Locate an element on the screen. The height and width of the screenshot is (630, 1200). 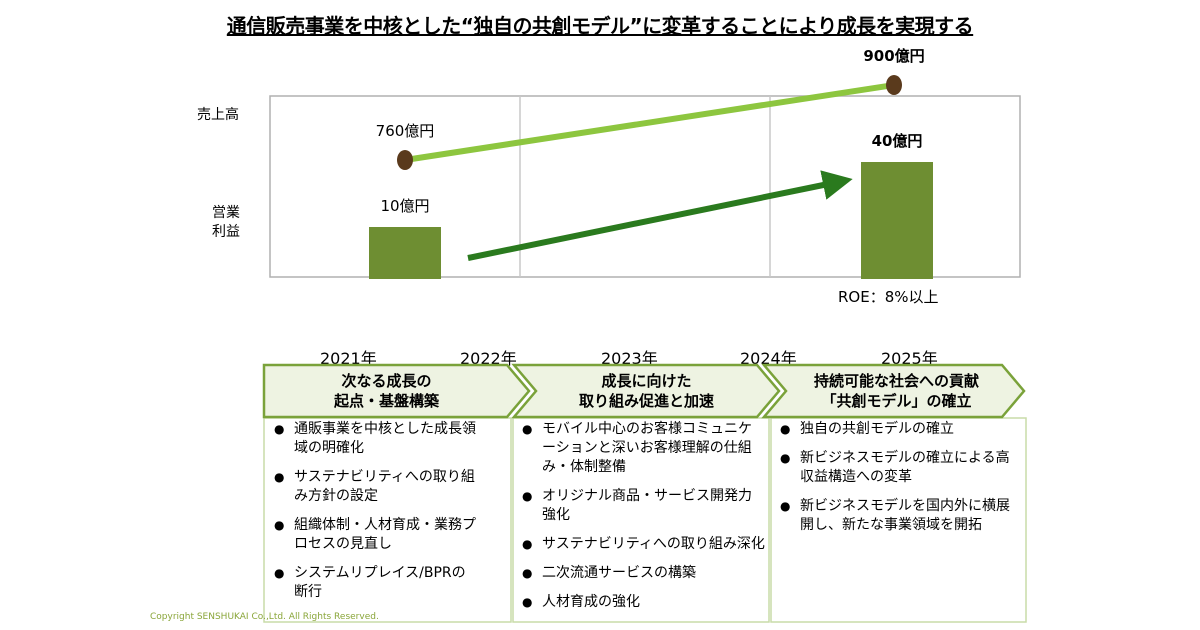
year-label: 2025年 is located at coordinates (909, 358).